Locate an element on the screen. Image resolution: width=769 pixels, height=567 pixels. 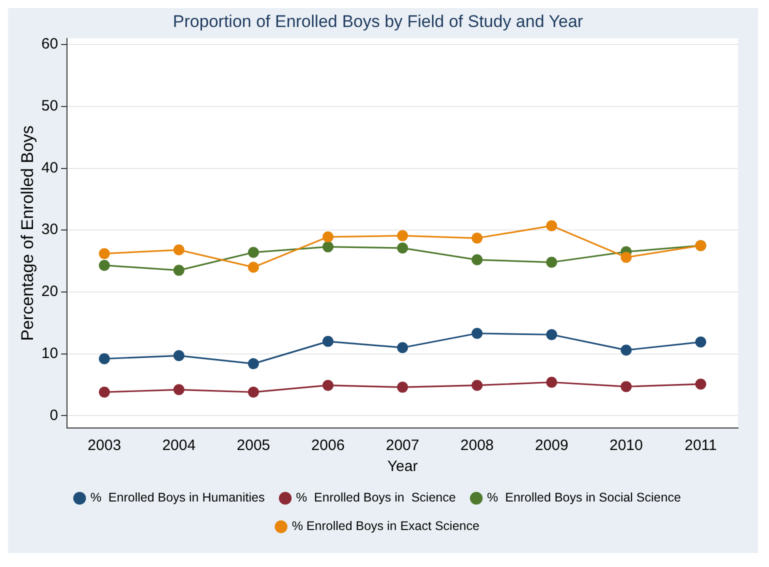
x-axis-title: Year is located at coordinates (402, 467).